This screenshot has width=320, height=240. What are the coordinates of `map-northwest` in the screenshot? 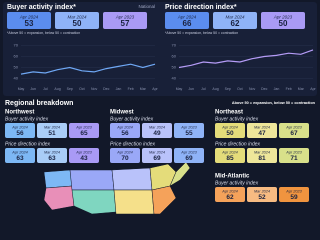 It's located at (58, 179).